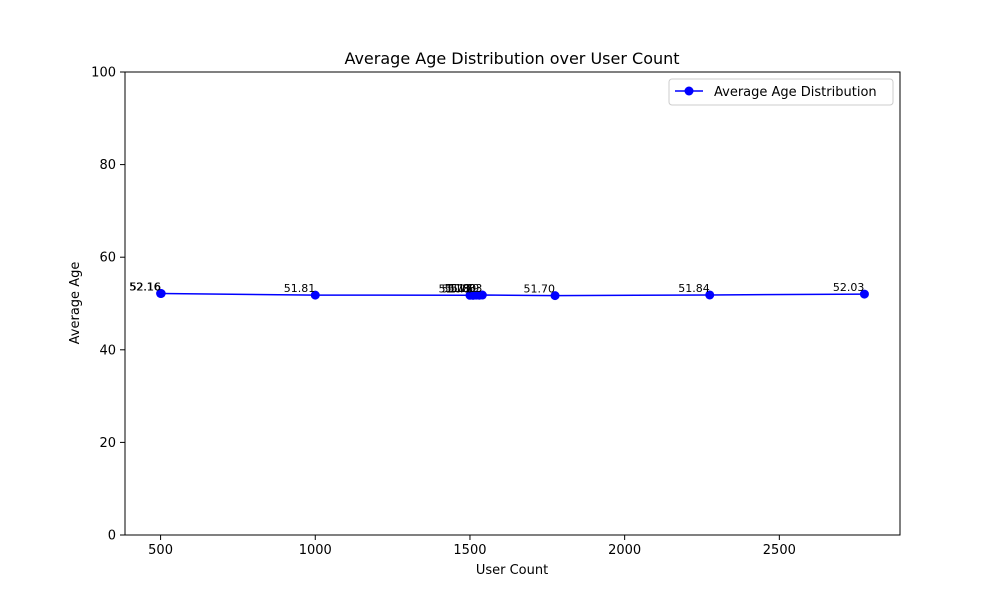 Image resolution: width=1000 pixels, height=604 pixels. Describe the element at coordinates (108, 305) in the screenshot. I see `y-axis: 0 20 40 60 80 100` at that location.